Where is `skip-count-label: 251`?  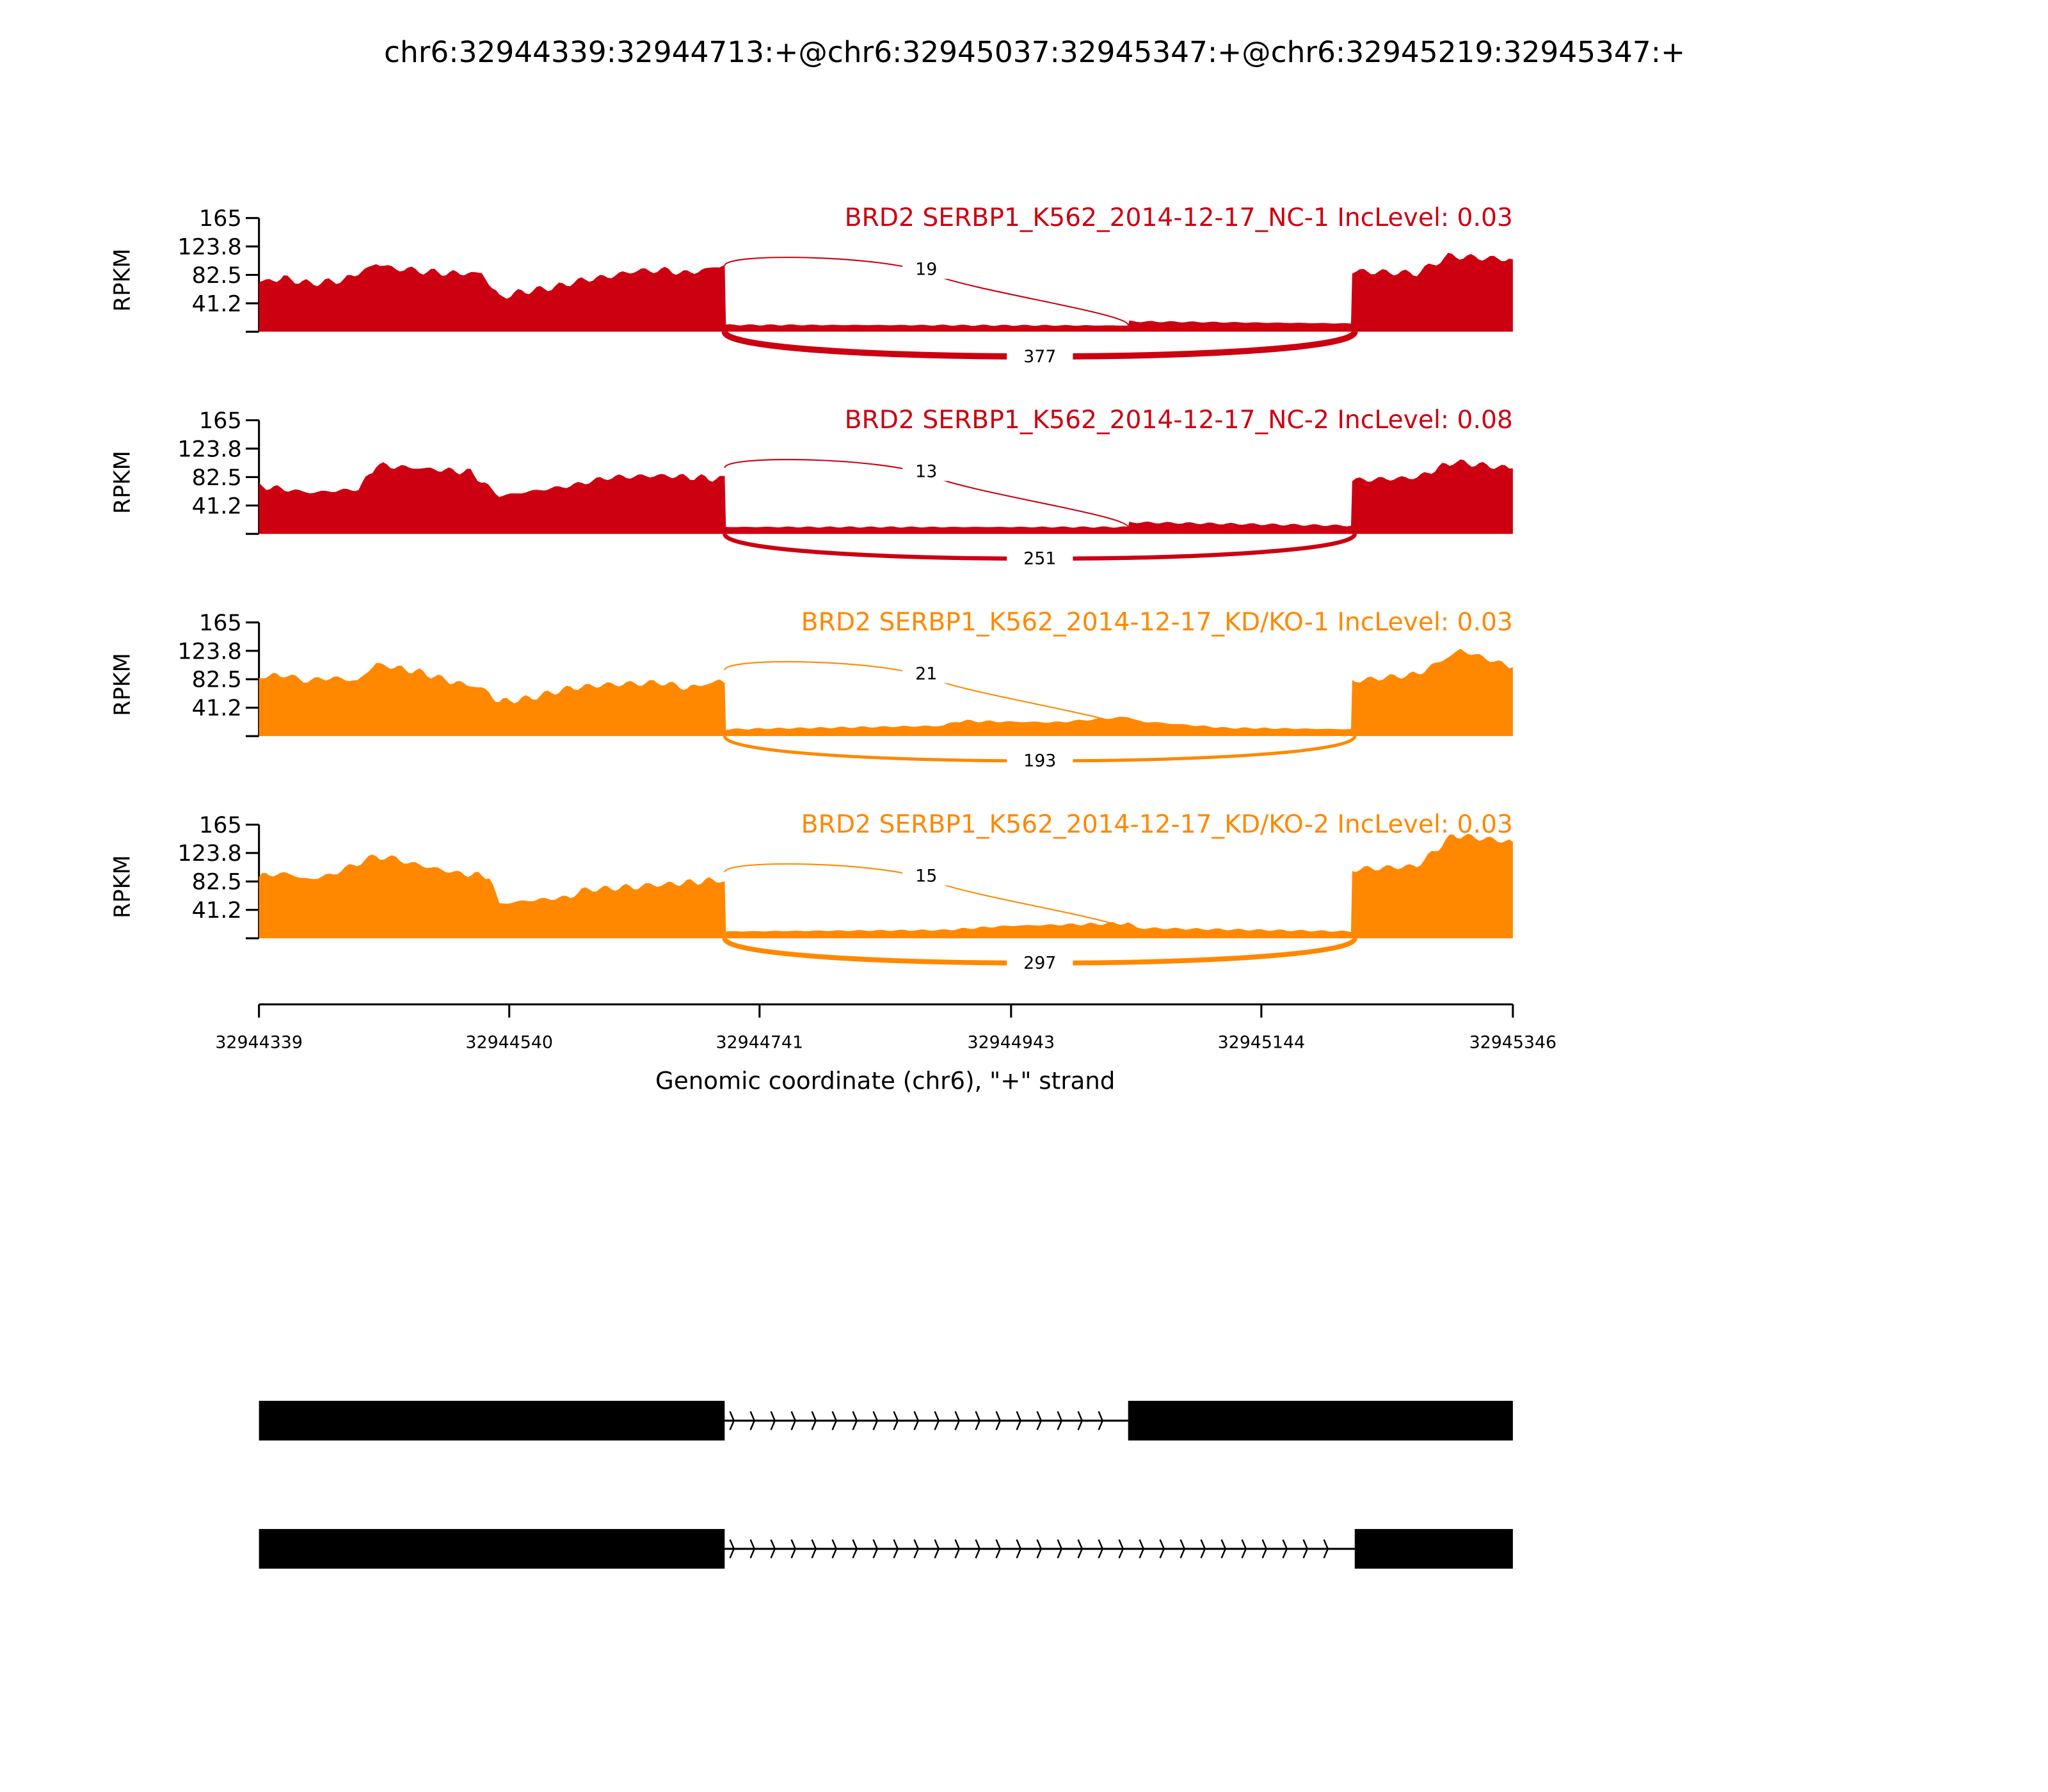 skip-count-label: 251 is located at coordinates (1039, 559).